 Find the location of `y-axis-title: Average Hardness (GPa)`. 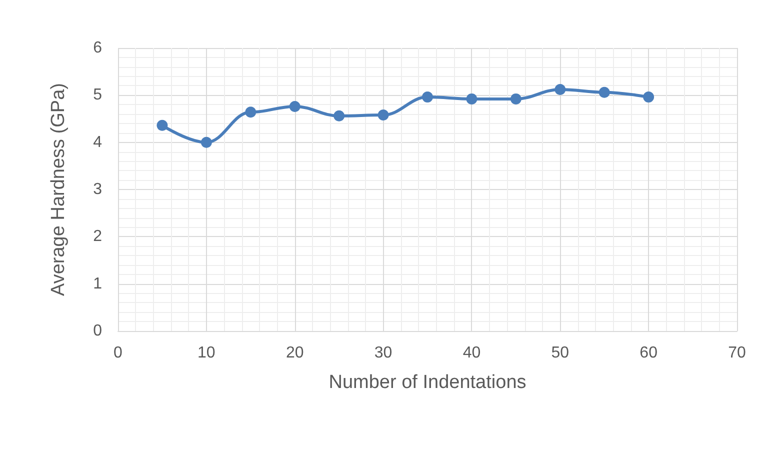

y-axis-title: Average Hardness (GPa) is located at coordinates (58, 189).